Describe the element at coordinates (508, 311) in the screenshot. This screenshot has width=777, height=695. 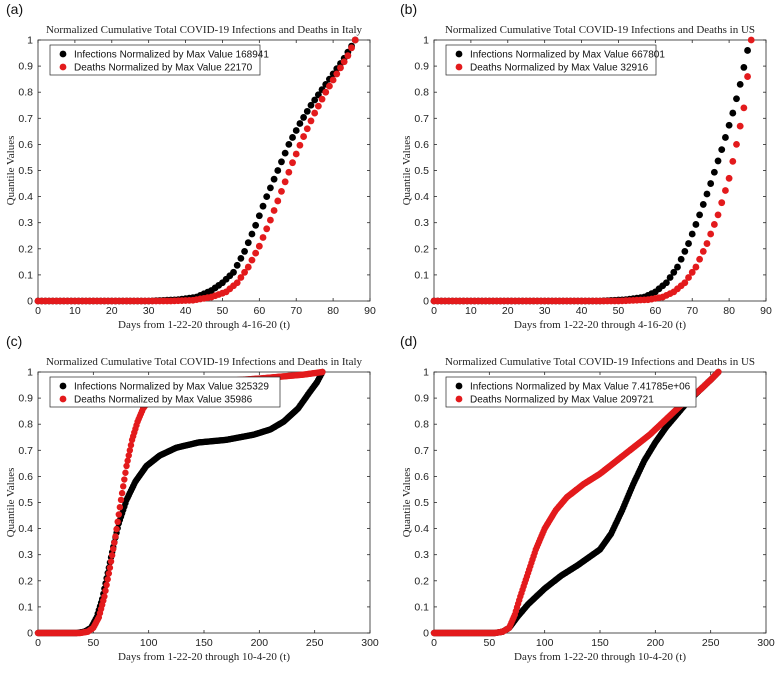
I see `x-tick-label: 20` at that location.